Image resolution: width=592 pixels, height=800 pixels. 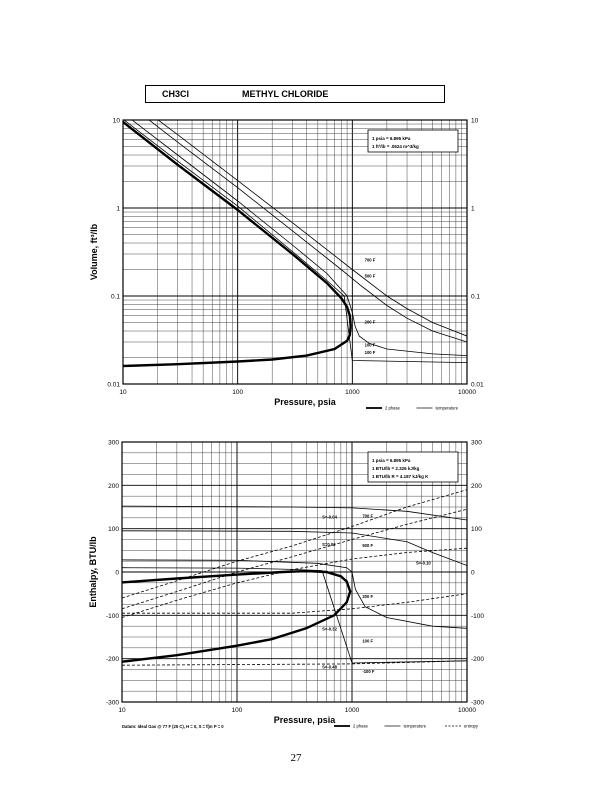 I want to click on chart2-series-2-phase, so click(x=237, y=616).